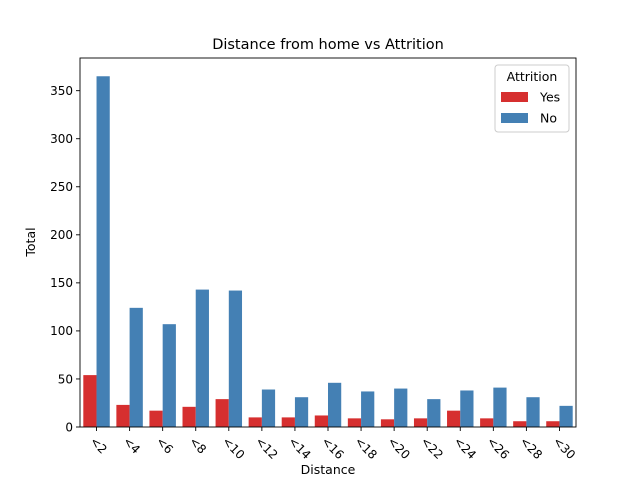  What do you see at coordinates (514, 118) in the screenshot?
I see `legend-swatch-no` at bounding box center [514, 118].